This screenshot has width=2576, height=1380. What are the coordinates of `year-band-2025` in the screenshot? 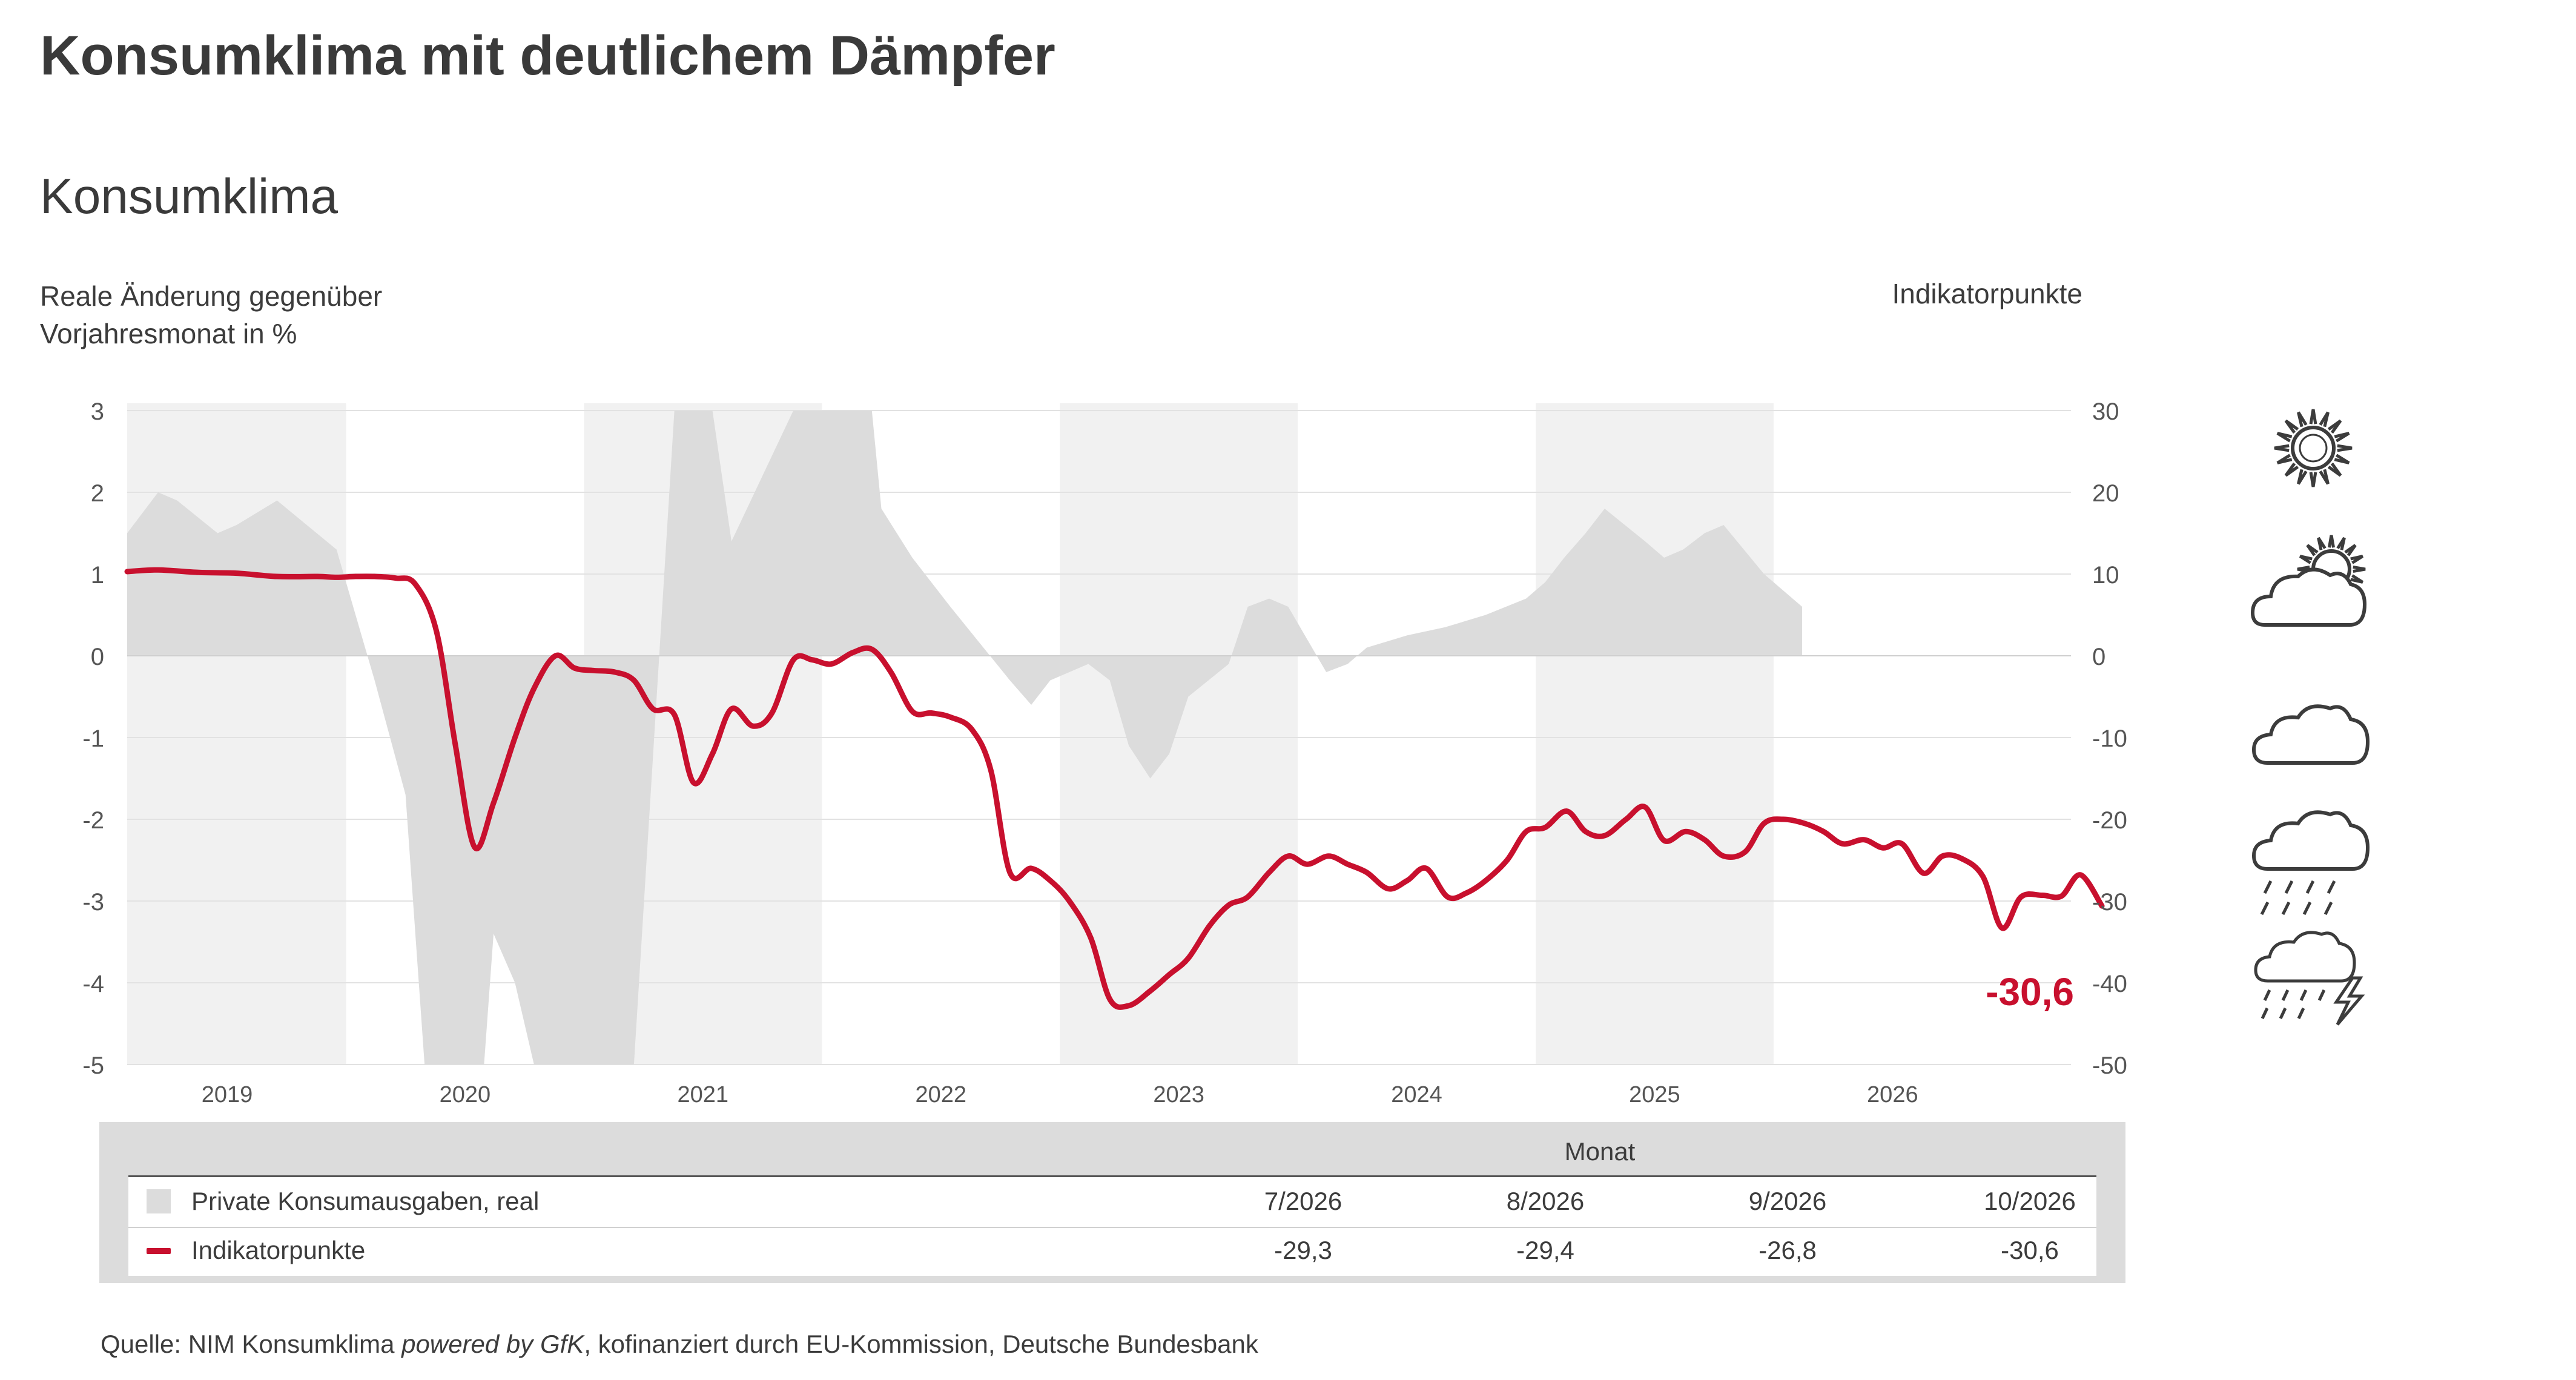 It's located at (1654, 734).